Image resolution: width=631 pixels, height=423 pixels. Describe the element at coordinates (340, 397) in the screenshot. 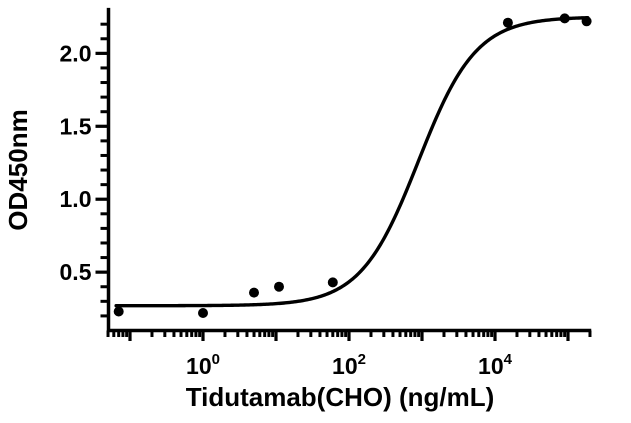

I see `x-axis-title: Tidutamab(CHO) (ng/mL)` at that location.